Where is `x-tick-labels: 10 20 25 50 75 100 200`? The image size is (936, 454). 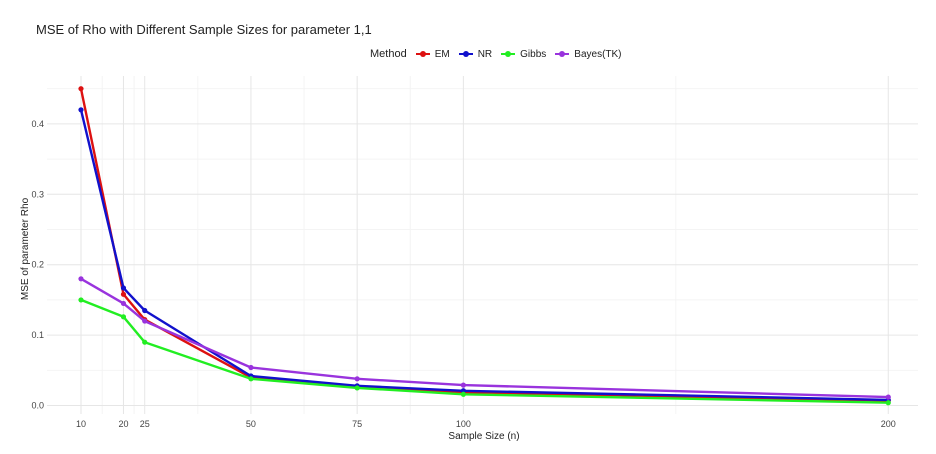
x-tick-labels: 10 20 25 50 75 100 200 is located at coordinates (486, 424).